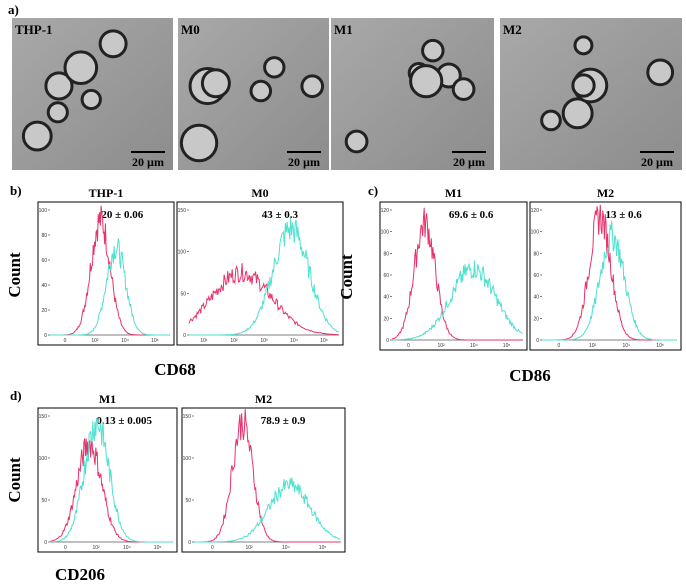  What do you see at coordinates (280, 215) in the screenshot?
I see `annotation: 43 ± 0.3` at bounding box center [280, 215].